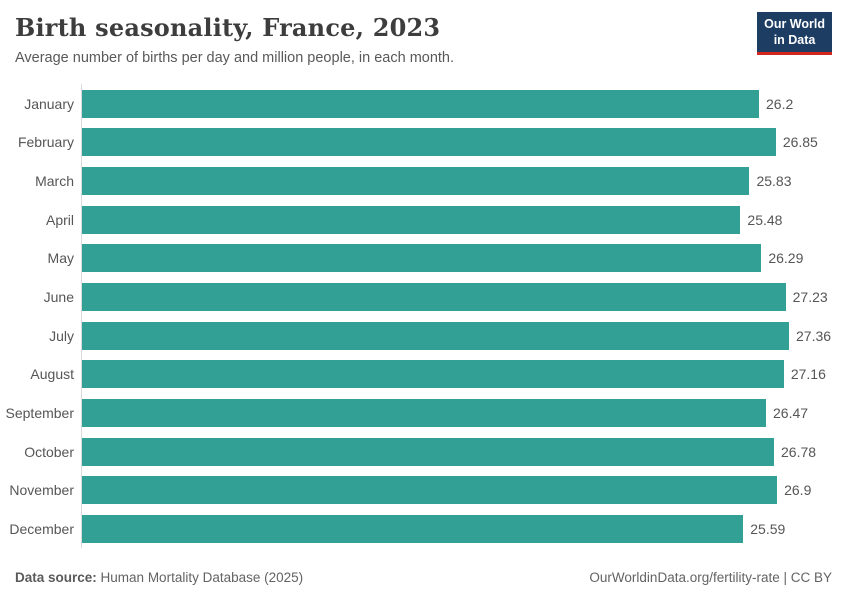 The height and width of the screenshot is (600, 850). Describe the element at coordinates (59, 219) in the screenshot. I see `category-label: April` at that location.